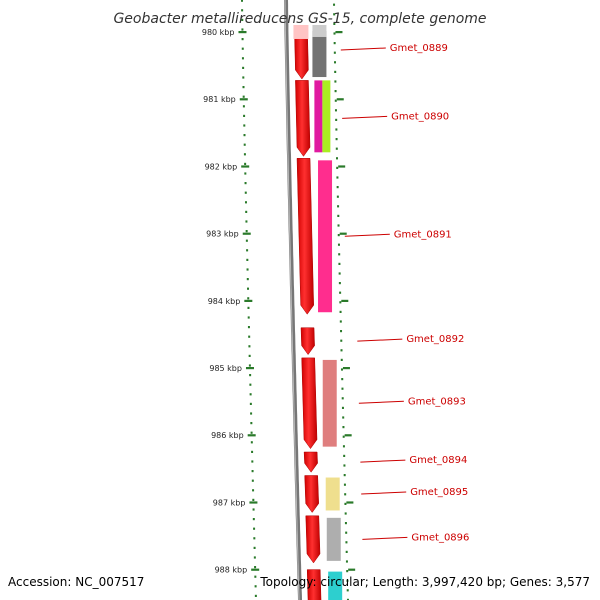  What do you see at coordinates (76, 582) in the screenshot?
I see `accession-text: Accession: NC_007517` at bounding box center [76, 582].